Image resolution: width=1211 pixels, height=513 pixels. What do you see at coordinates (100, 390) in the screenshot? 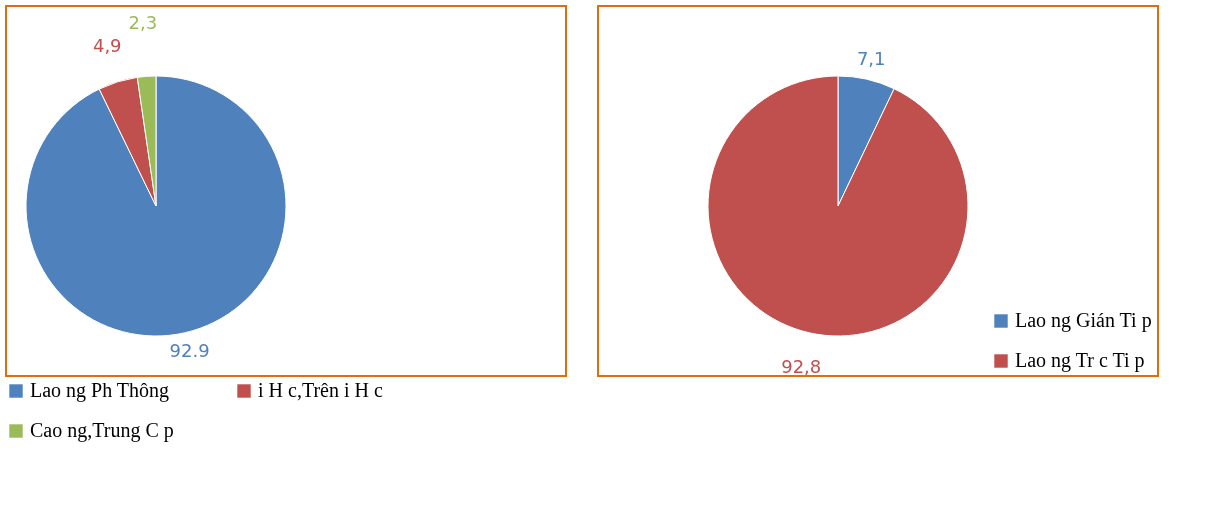
I see `legend-label: Lao ng Ph Thông` at bounding box center [100, 390].